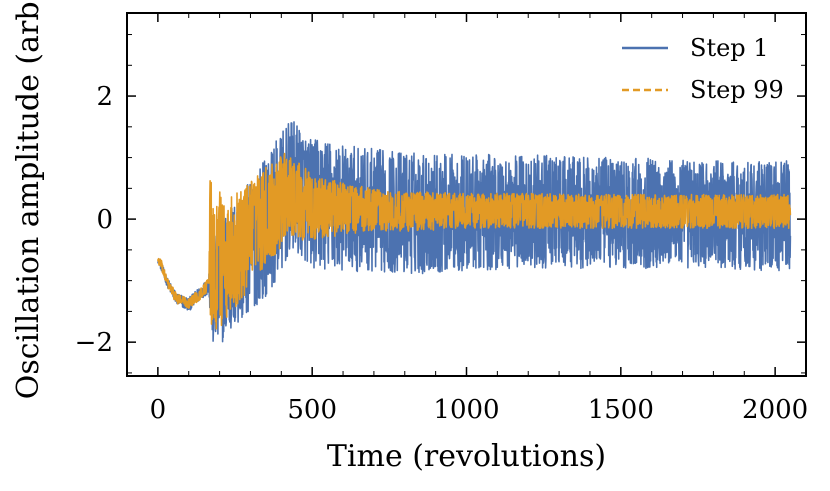 The height and width of the screenshot is (491, 830). I want to click on x-tick-label: 2000, so click(775, 410).